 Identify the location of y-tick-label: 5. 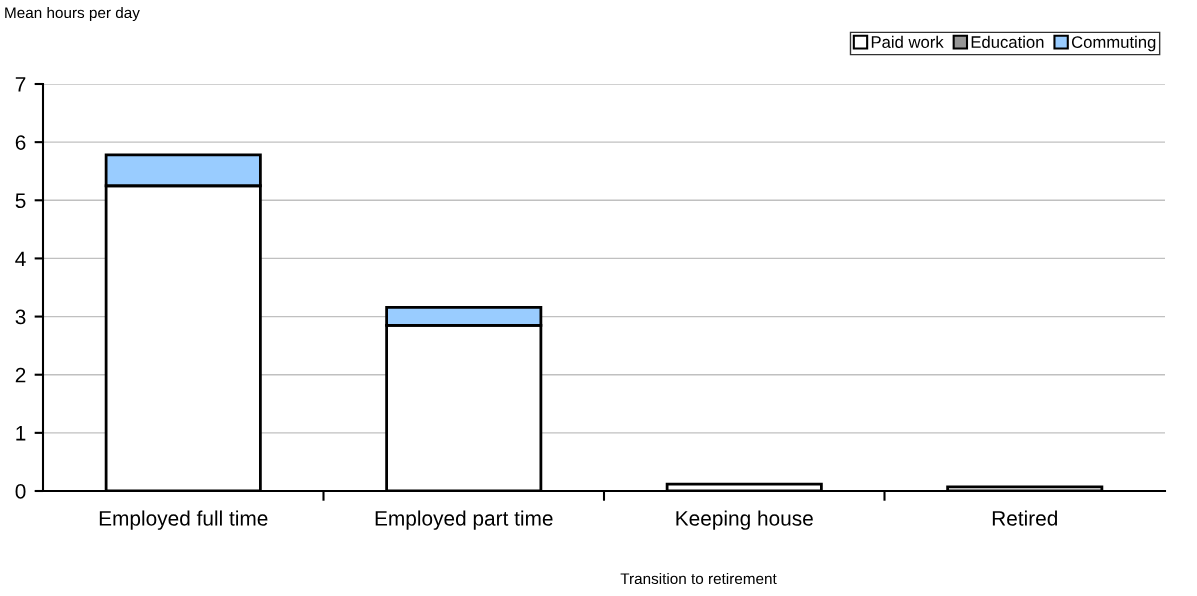
(20, 201).